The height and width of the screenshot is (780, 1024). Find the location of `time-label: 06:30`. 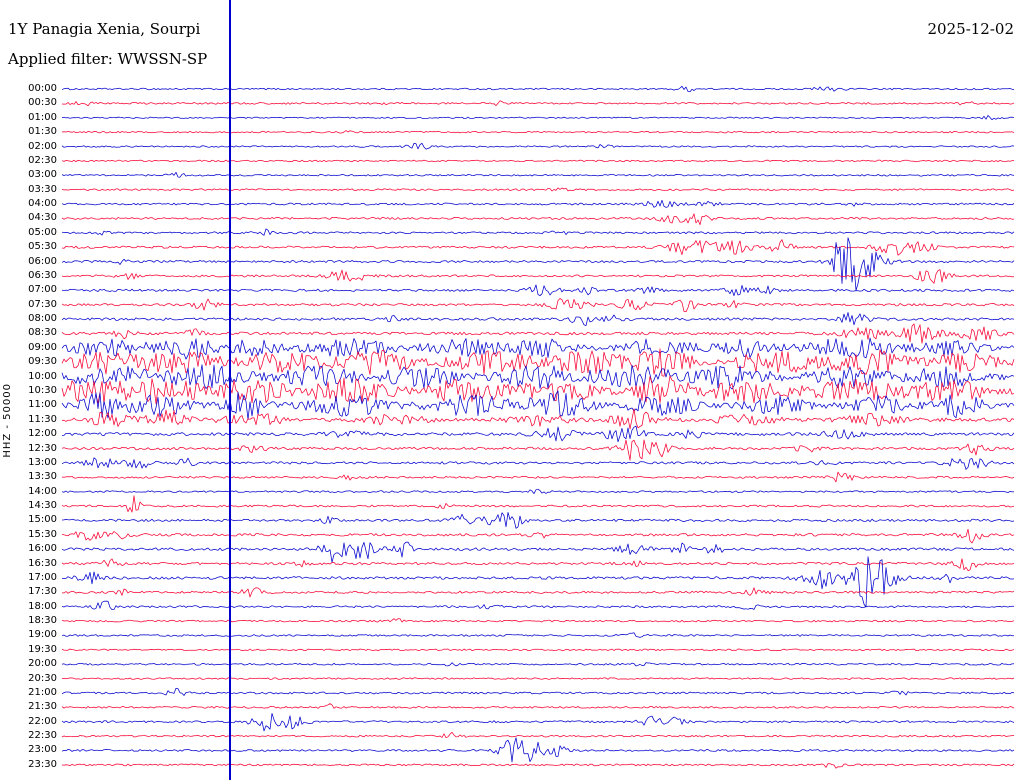

time-label: 06:30 is located at coordinates (42, 275).